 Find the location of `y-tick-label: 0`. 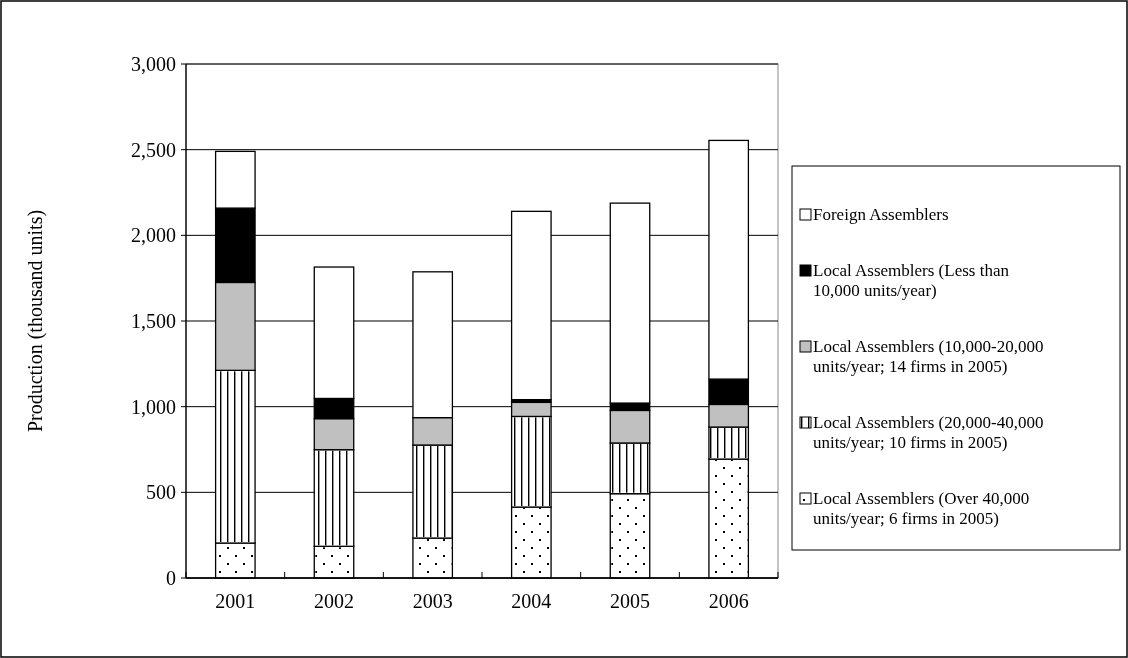

y-tick-label: 0 is located at coordinates (171, 578).